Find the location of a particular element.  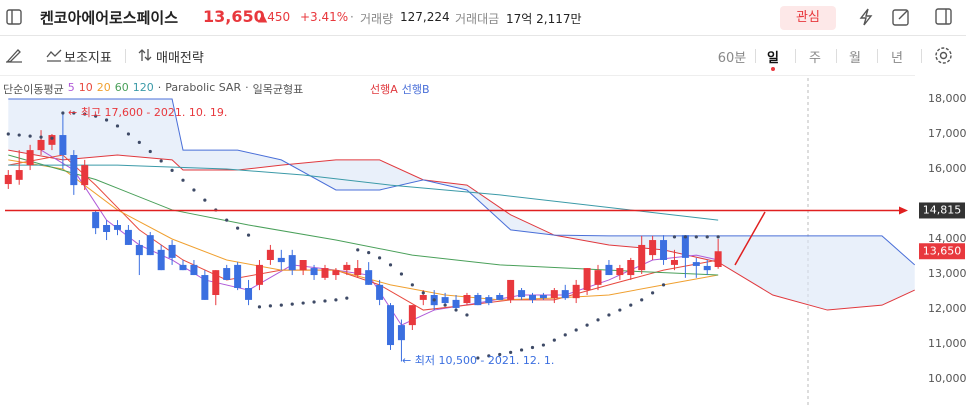

level-label: 14,815 is located at coordinates (942, 209).